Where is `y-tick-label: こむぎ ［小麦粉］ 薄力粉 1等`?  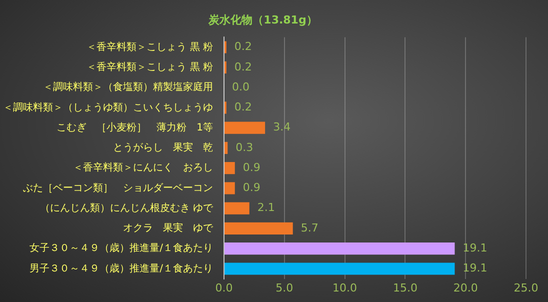 y-tick-label: こむぎ ［小麦粉］ 薄力粉 1等 is located at coordinates (134, 127).